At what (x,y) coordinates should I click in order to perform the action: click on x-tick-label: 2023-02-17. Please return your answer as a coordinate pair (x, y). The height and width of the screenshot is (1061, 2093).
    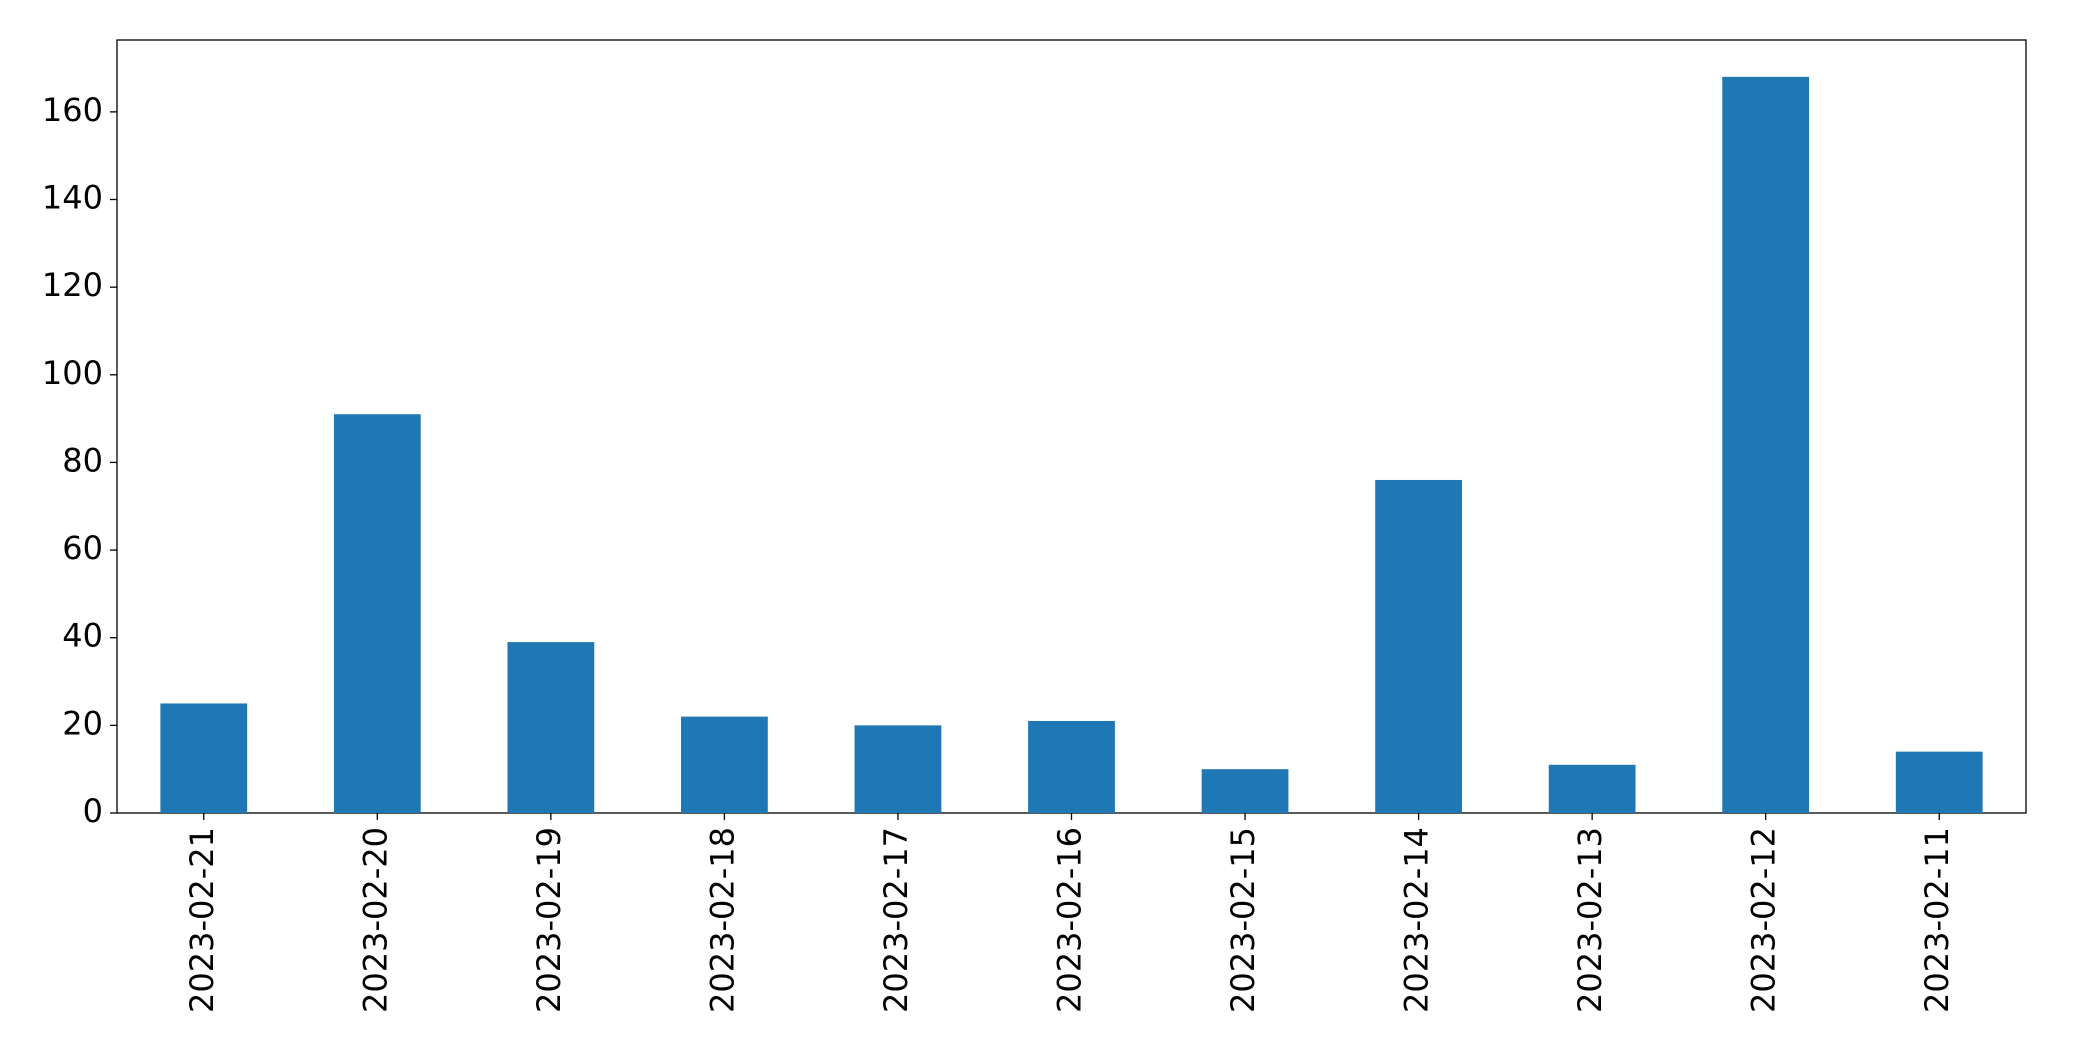
    Looking at the image, I should click on (896, 920).